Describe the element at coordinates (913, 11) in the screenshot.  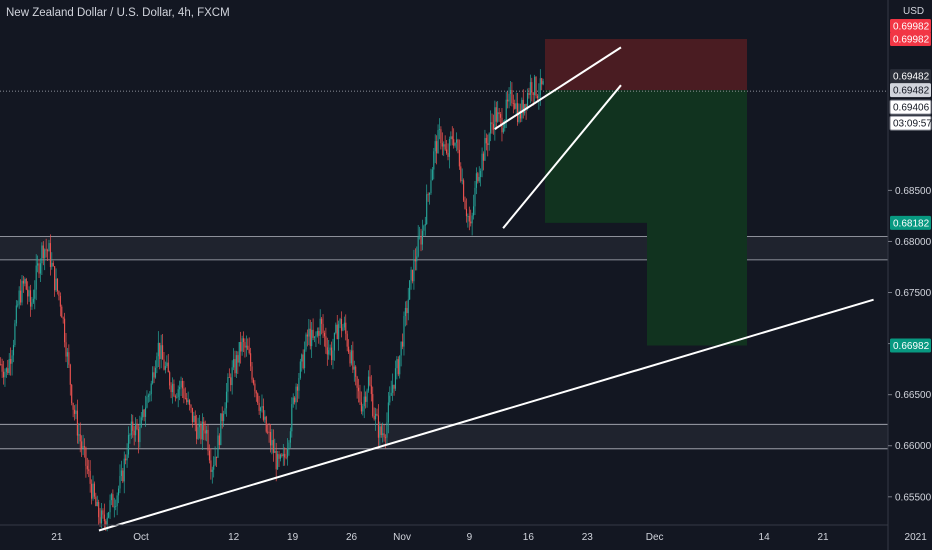
I see `currency-label: USD` at that location.